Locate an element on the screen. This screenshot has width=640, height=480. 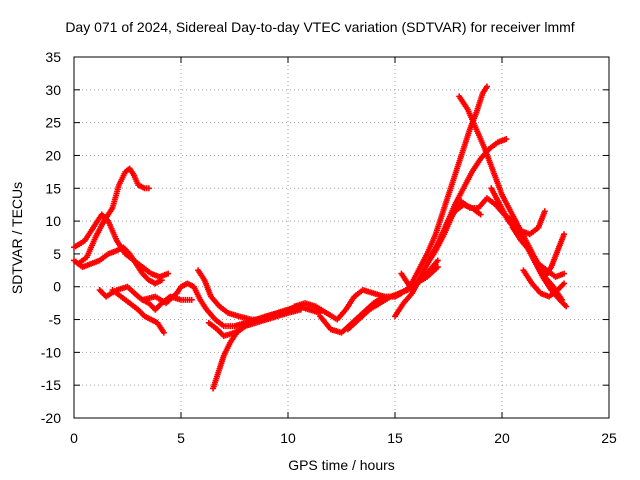
x-tick-label: 20 is located at coordinates (502, 438).